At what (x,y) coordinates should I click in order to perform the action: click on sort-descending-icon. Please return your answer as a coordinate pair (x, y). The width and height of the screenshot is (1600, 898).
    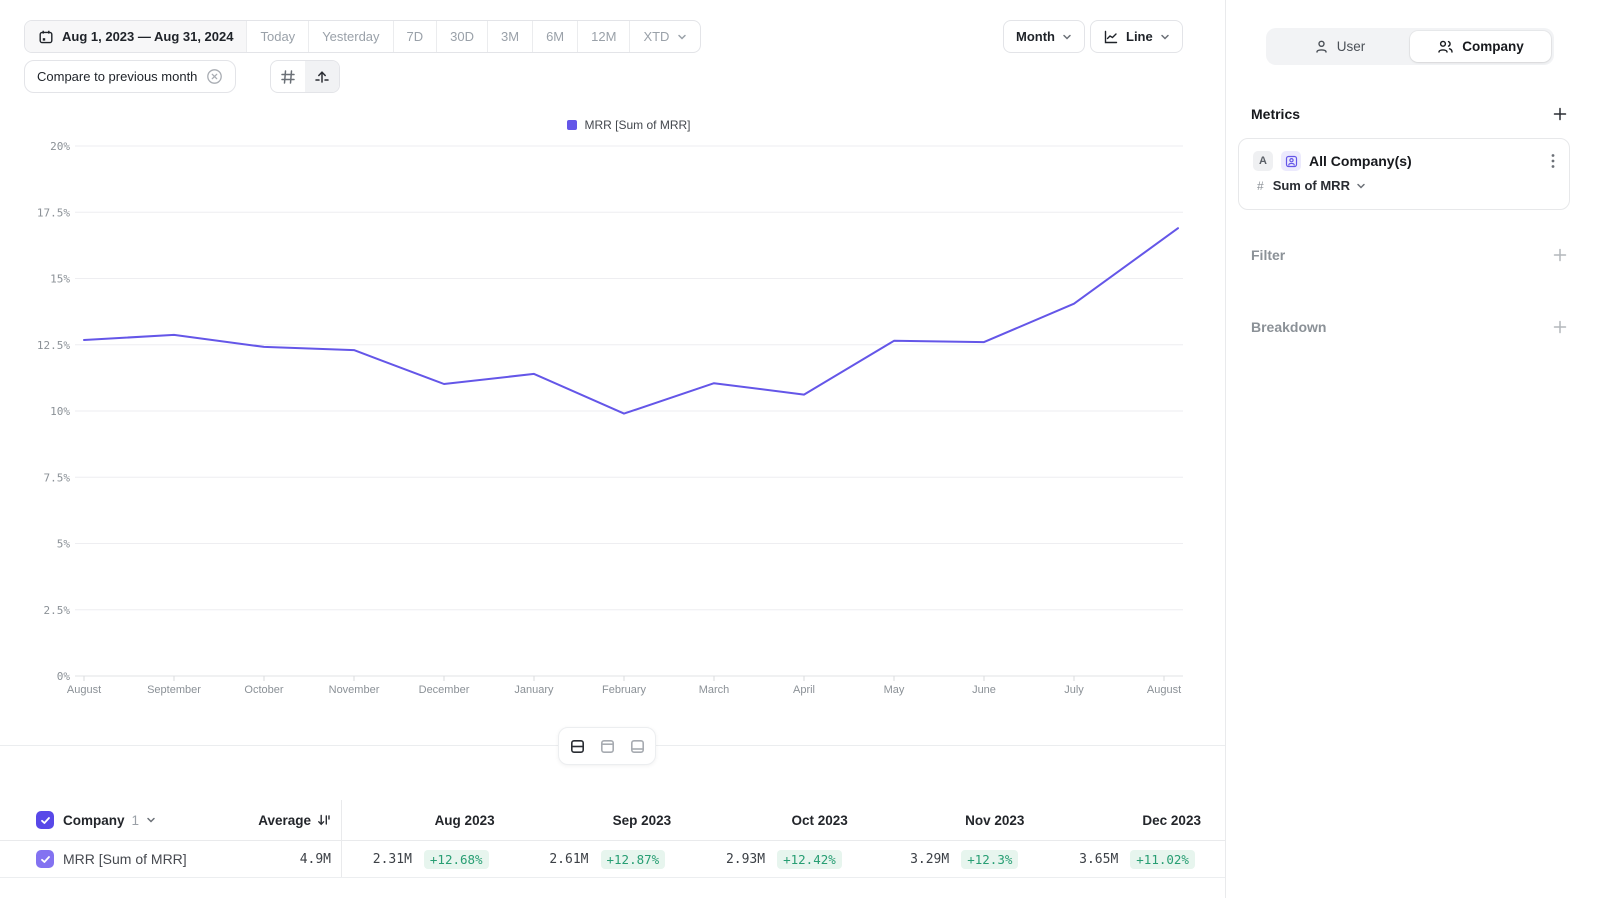
    Looking at the image, I should click on (324, 820).